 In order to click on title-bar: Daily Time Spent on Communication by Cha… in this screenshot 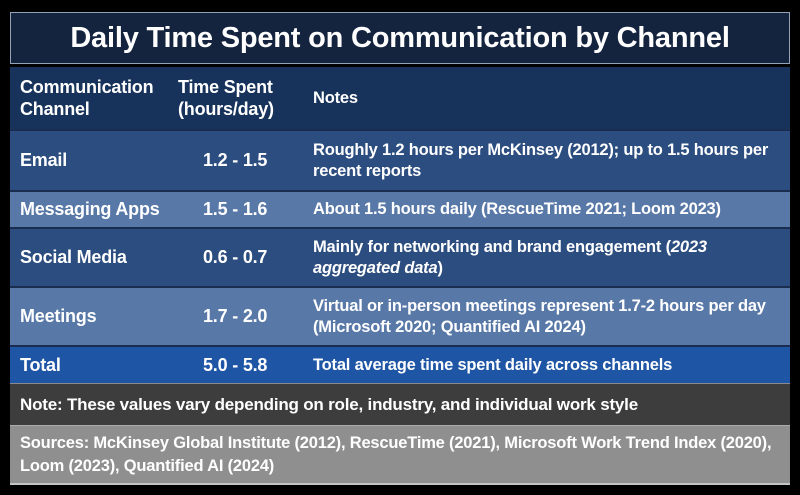, I will do `click(400, 38)`.